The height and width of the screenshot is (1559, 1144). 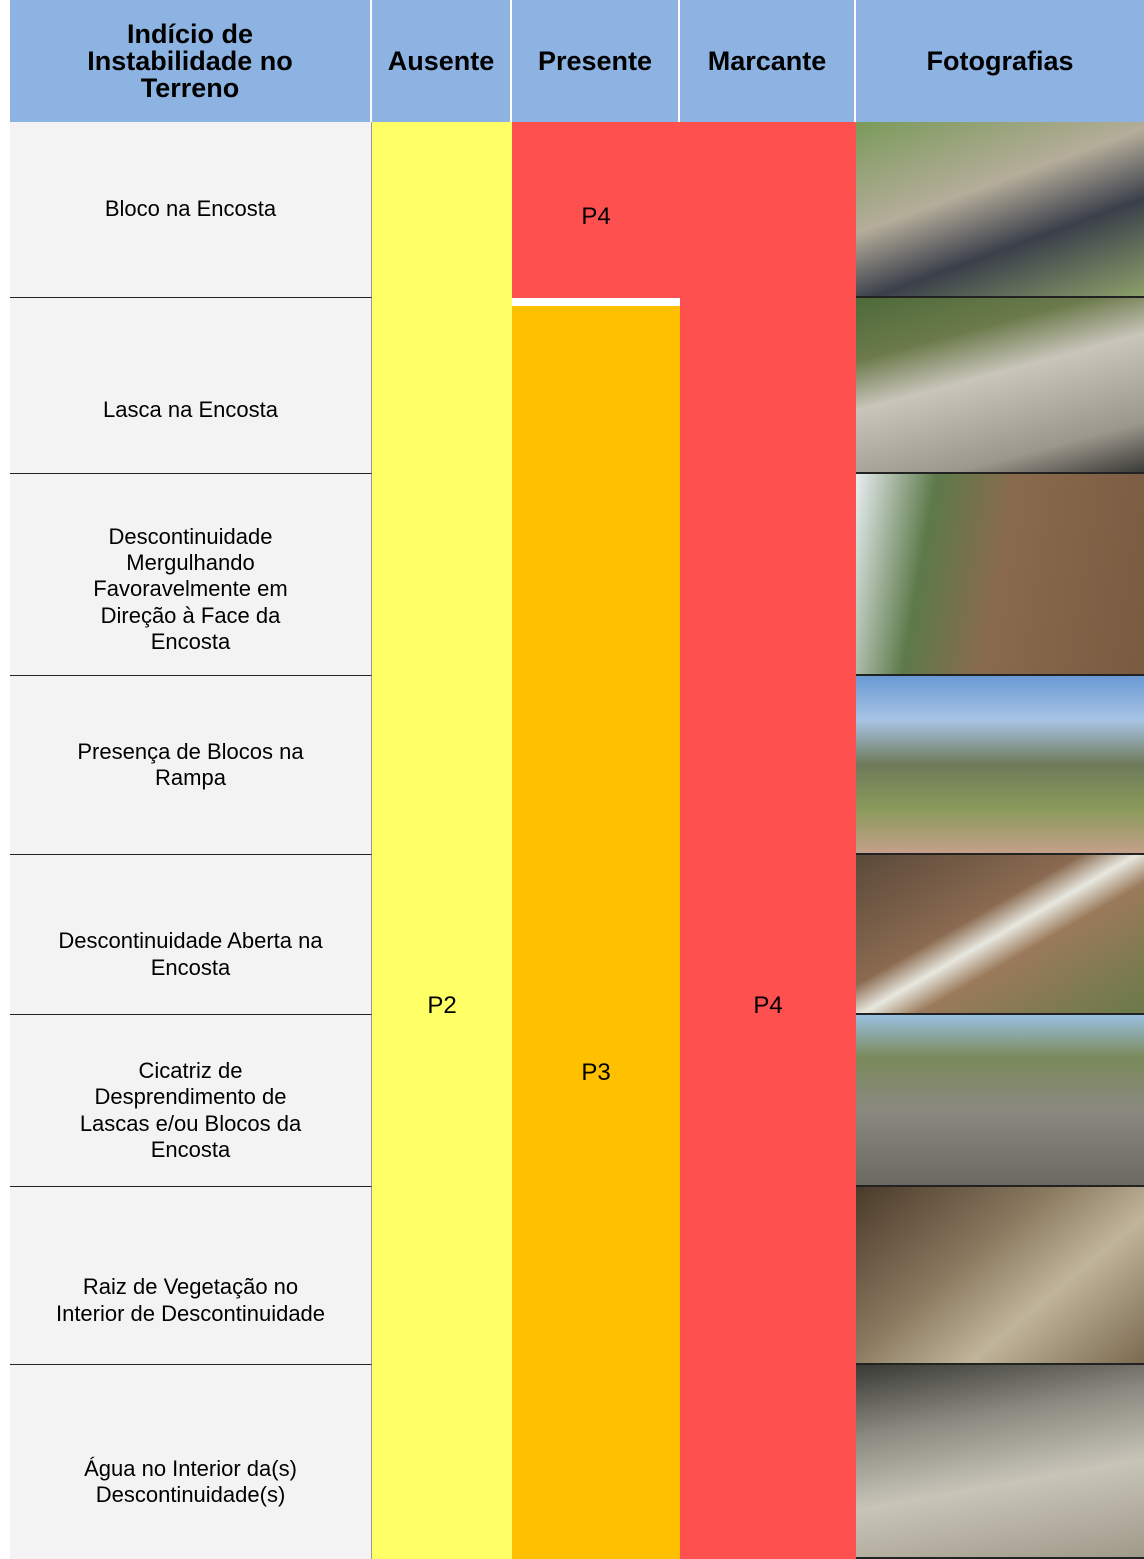 What do you see at coordinates (442, 840) in the screenshot?
I see `ausente-cell: P2` at bounding box center [442, 840].